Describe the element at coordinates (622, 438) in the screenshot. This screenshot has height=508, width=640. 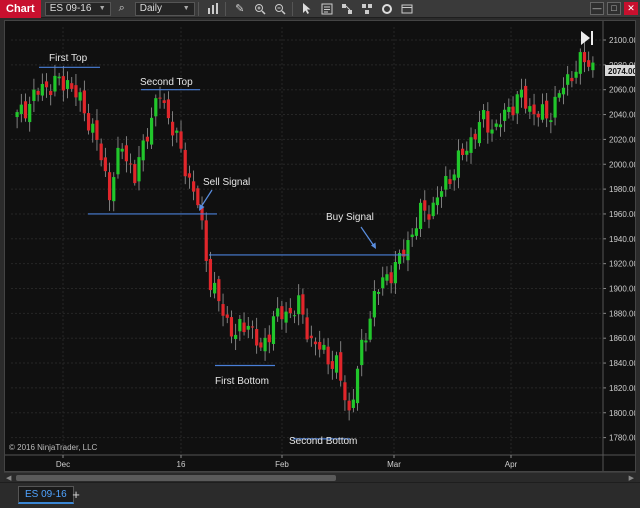
I see `price-tick-label: 1780.00` at that location.